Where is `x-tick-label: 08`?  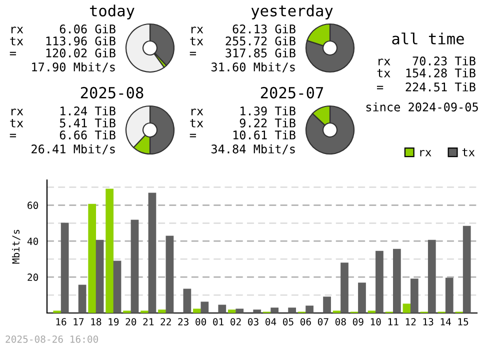 x-tick-label: 08 is located at coordinates (340, 322).